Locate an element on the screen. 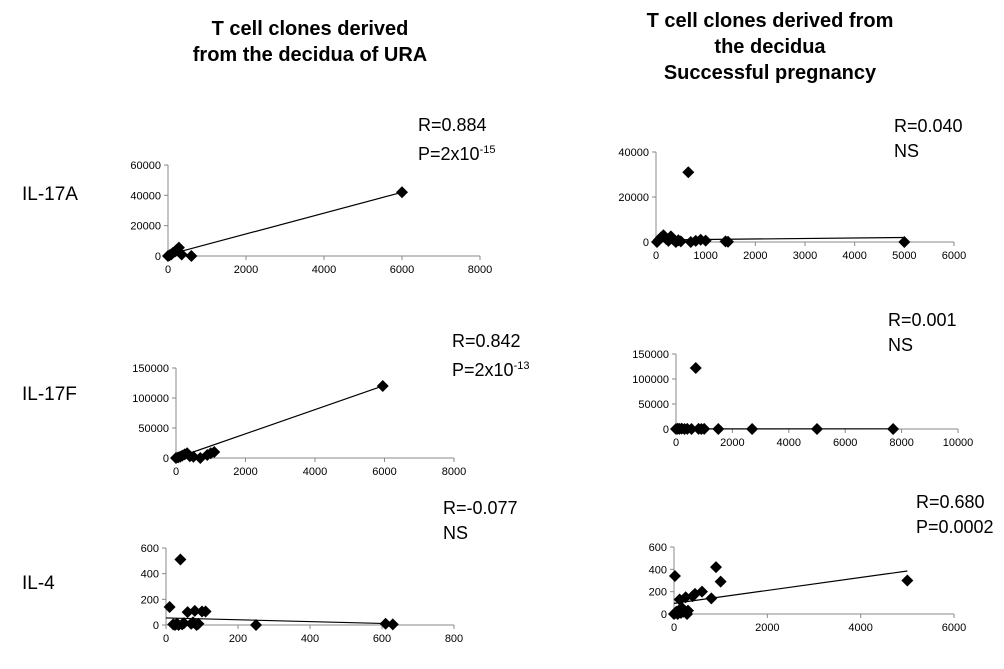  p-value: P=0.0002 is located at coordinates (955, 527).